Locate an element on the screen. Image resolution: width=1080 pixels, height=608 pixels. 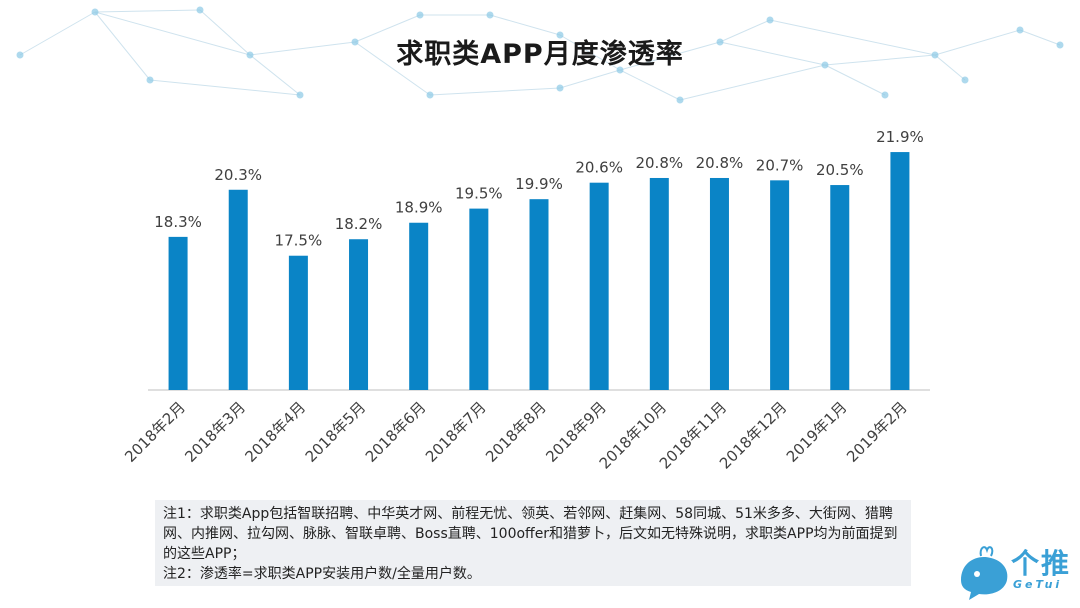
bar-value-label: 19.9% is located at coordinates (539, 184).